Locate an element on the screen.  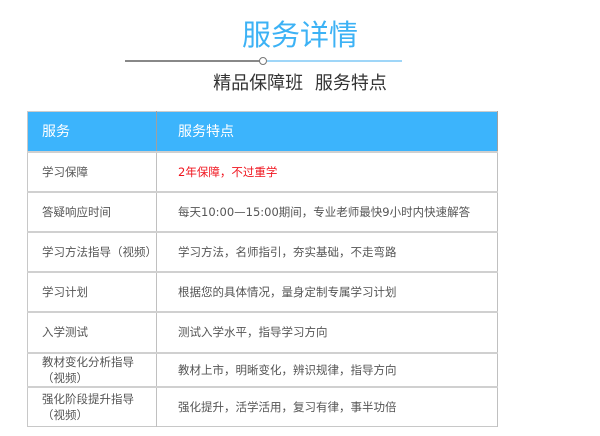
service-cell: 入学测试 is located at coordinates (92, 331).